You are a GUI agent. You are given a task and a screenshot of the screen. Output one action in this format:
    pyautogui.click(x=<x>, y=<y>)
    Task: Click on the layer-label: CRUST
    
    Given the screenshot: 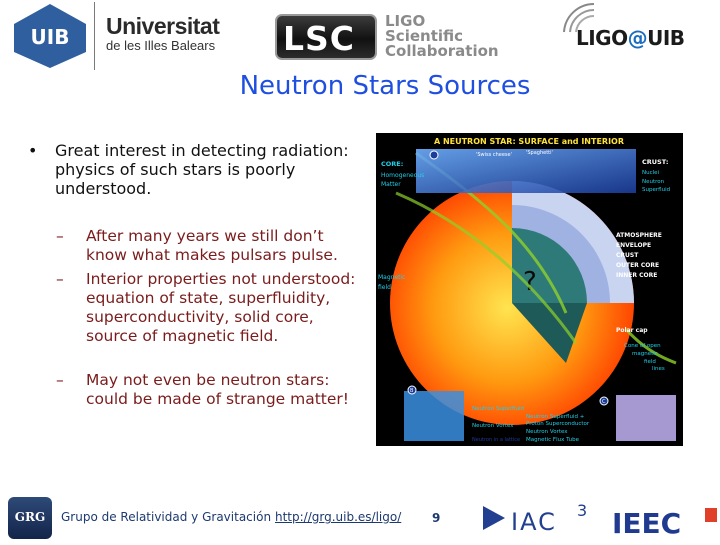 What is the action you would take?
    pyautogui.click(x=627, y=255)
    